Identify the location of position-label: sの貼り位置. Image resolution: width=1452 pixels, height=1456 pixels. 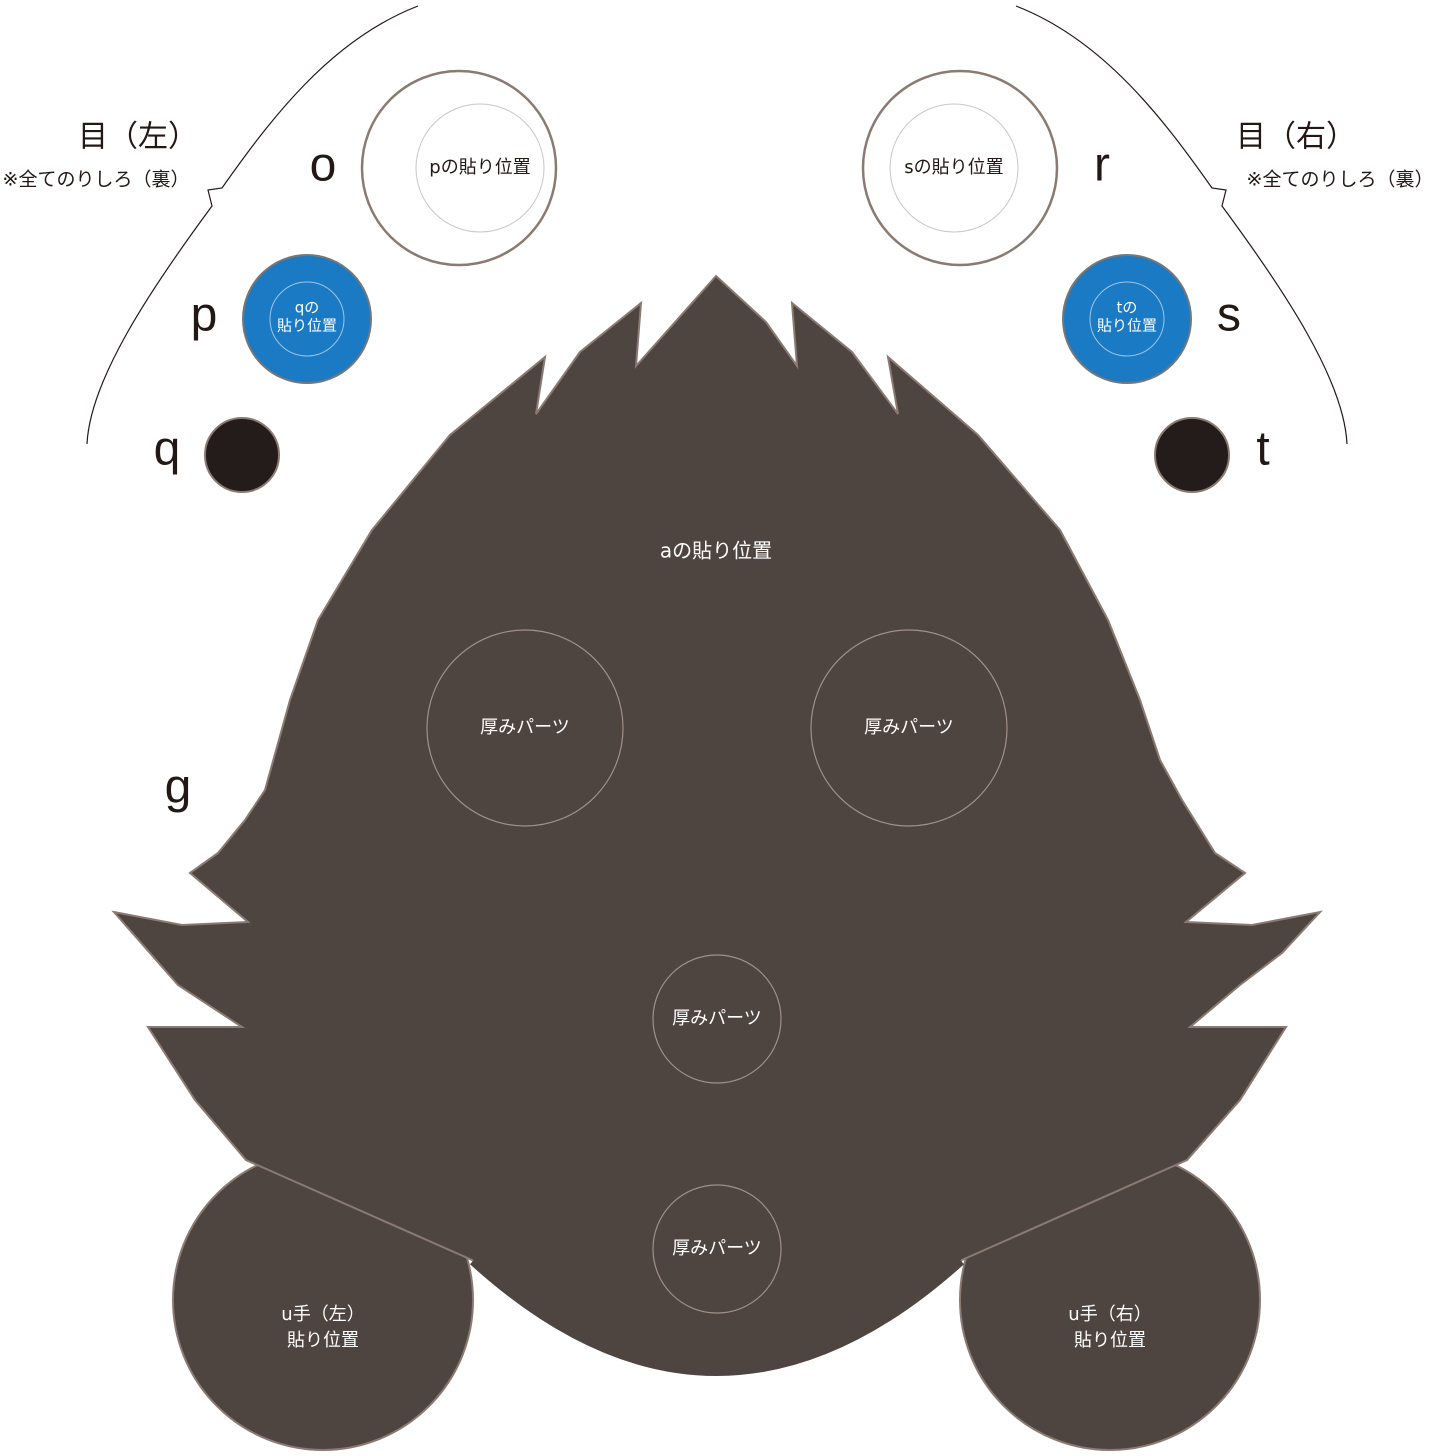
(953, 167).